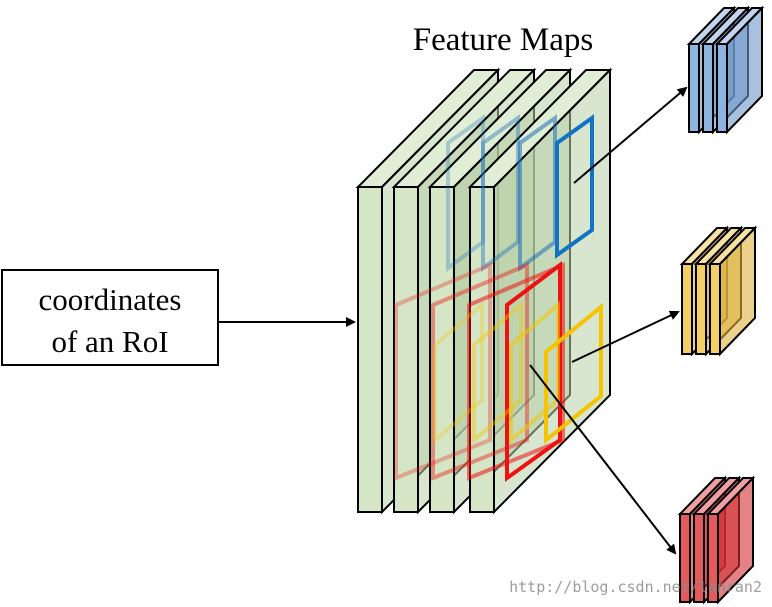  Describe the element at coordinates (630, 135) in the screenshot. I see `blue-output-arrow` at that location.